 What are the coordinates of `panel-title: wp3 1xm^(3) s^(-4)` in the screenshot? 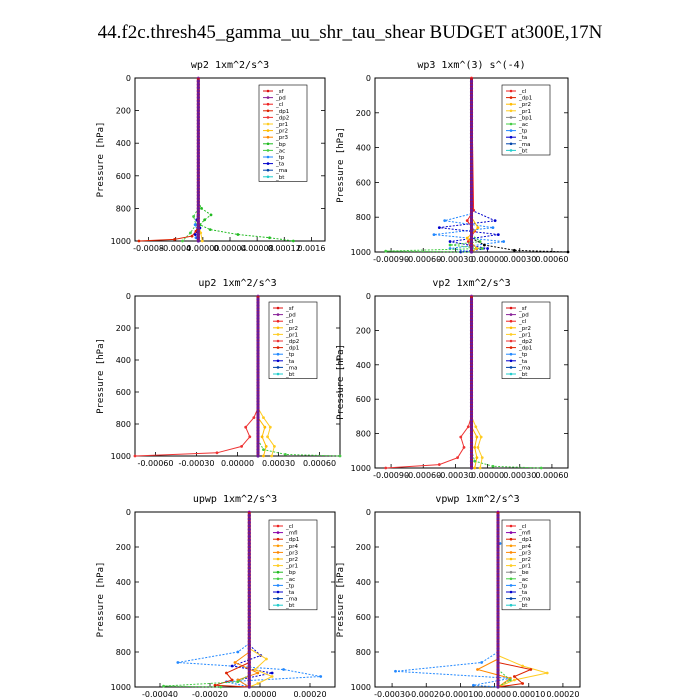 It's located at (471, 65).